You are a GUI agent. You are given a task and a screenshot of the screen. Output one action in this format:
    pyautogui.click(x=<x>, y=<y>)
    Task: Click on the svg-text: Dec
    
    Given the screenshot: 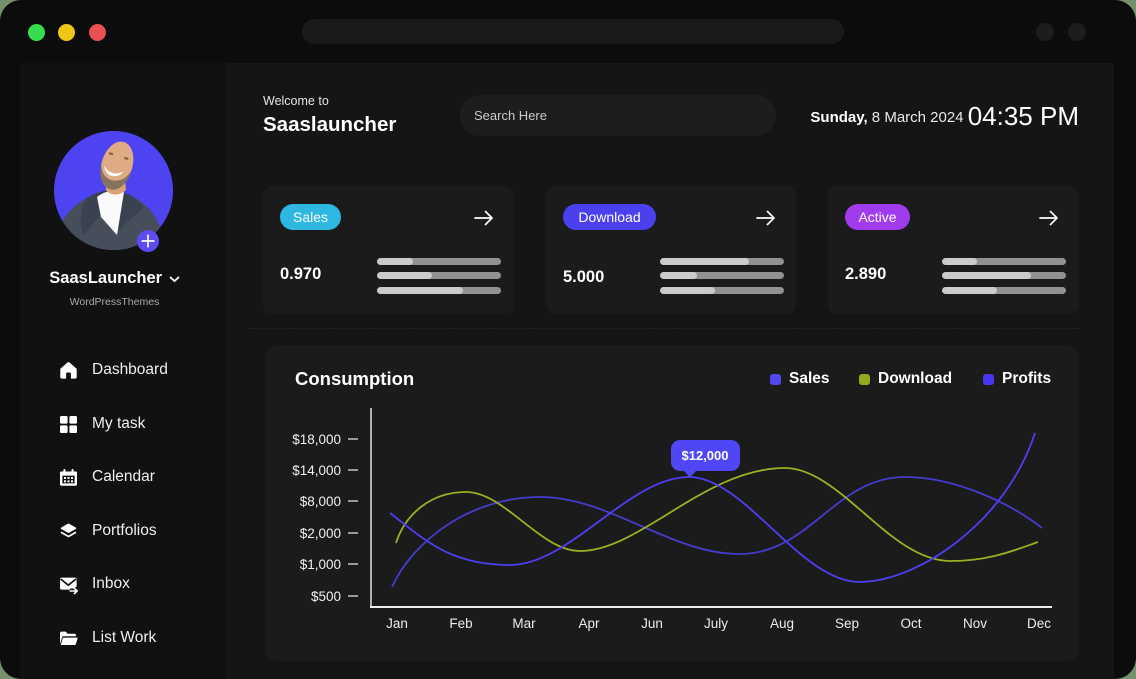 What is the action you would take?
    pyautogui.click(x=1039, y=623)
    